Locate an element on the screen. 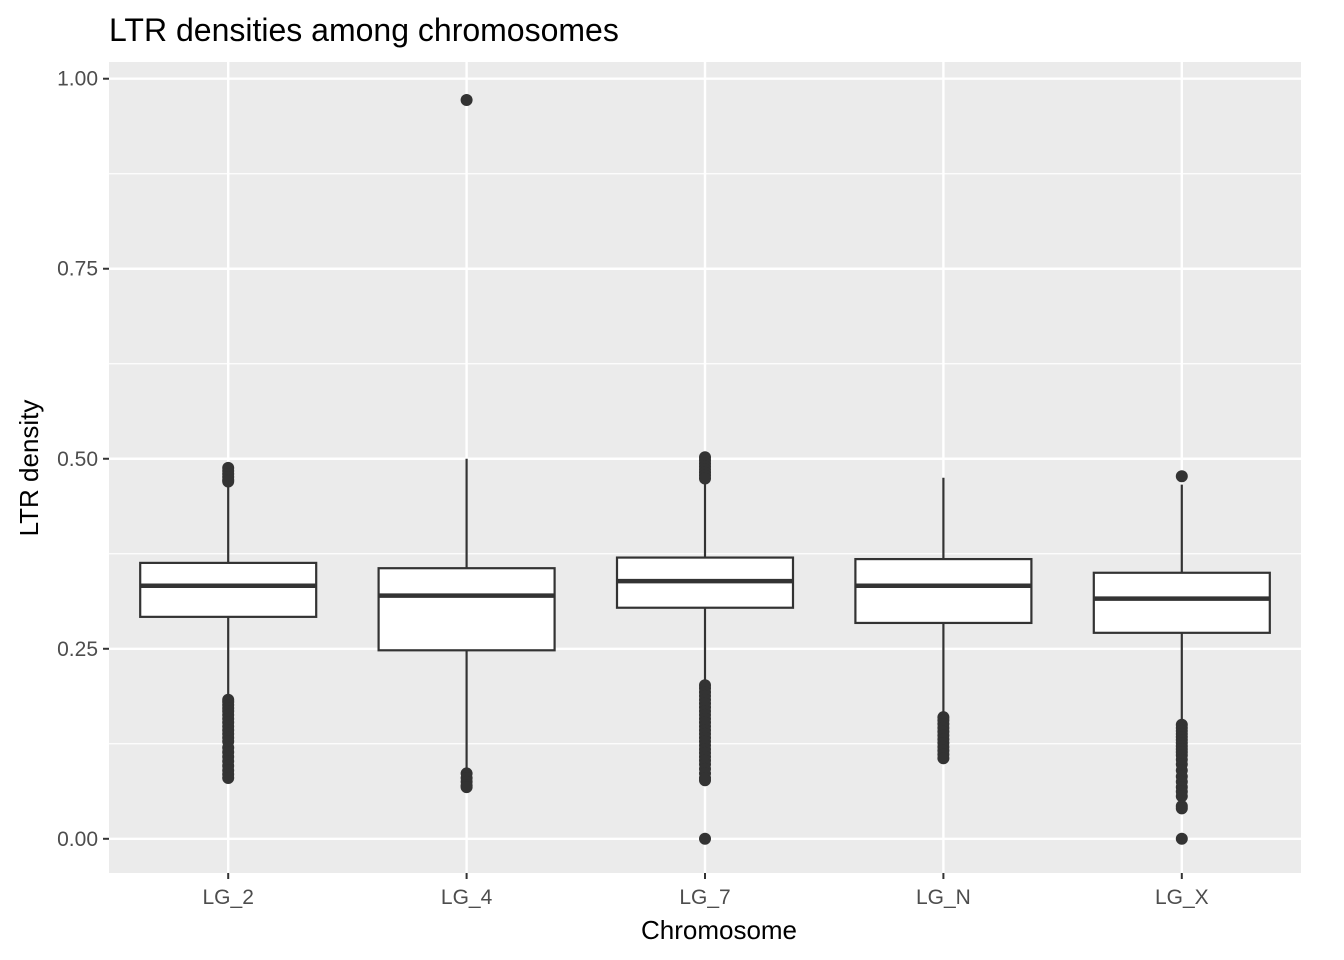 The height and width of the screenshot is (960, 1344). x-tick-label: LG_X is located at coordinates (1182, 897).